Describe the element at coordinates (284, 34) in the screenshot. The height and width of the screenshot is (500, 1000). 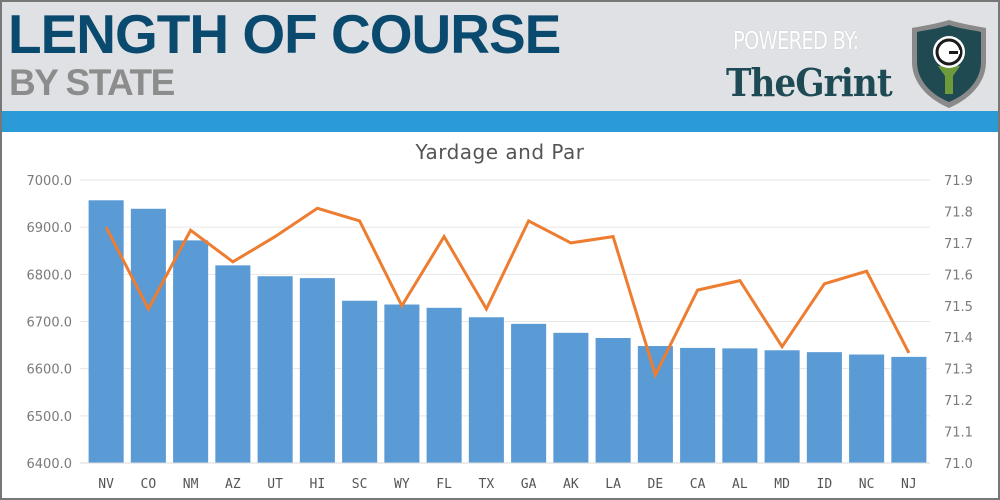
I see `page-title: LENGTH OF COURSE` at that location.